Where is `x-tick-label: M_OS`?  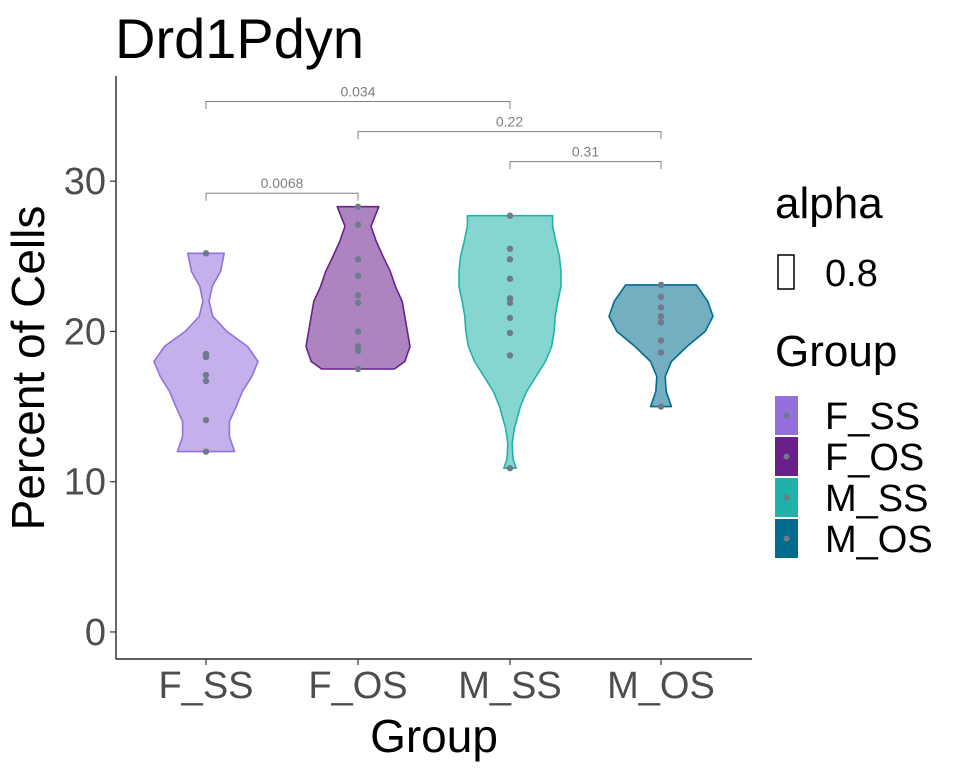
x-tick-label: M_OS is located at coordinates (661, 686).